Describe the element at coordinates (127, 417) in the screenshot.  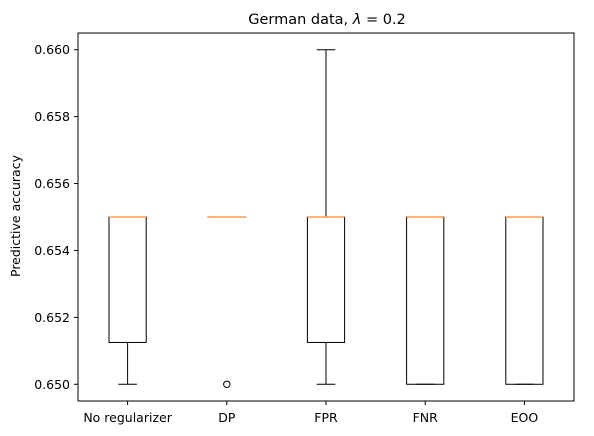
I see `x-tick-label: No regularizer` at that location.